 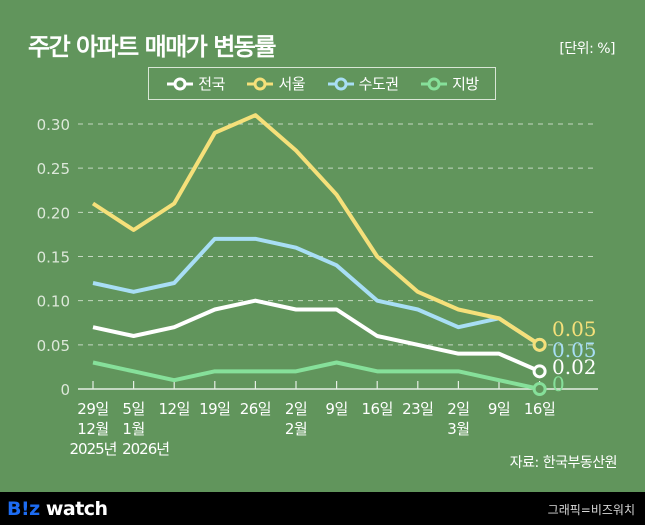 What do you see at coordinates (65, 390) in the screenshot?
I see `y-tick-label: 0` at bounding box center [65, 390].